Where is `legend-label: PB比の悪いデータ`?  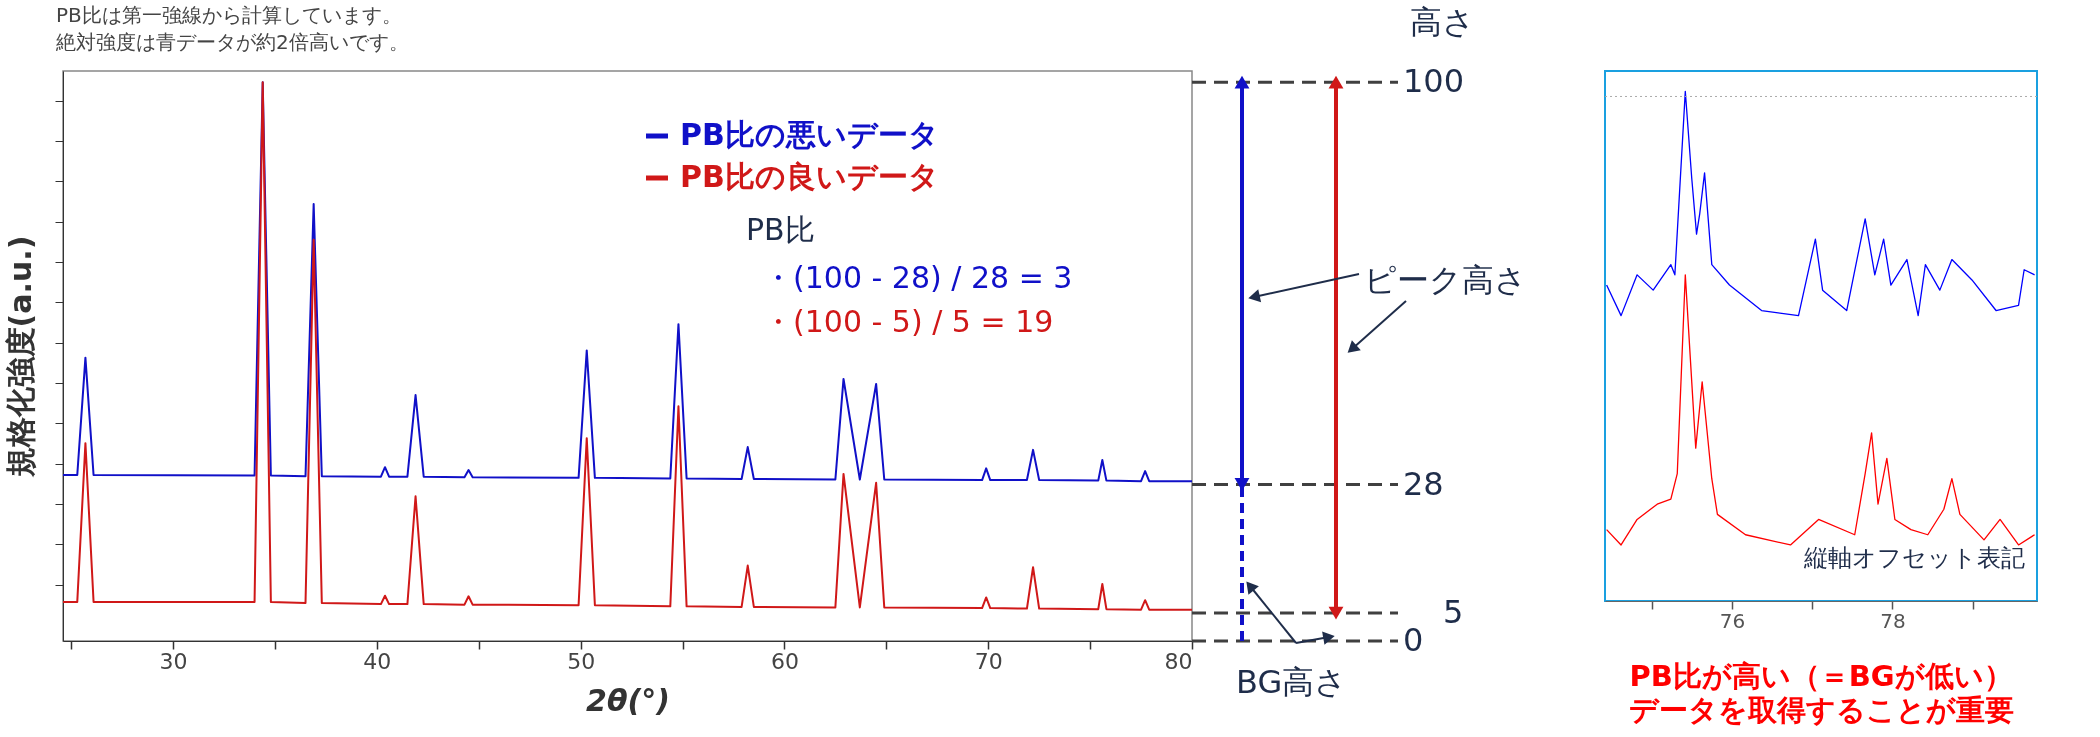
legend-label: PB比の悪いデータ is located at coordinates (809, 134).